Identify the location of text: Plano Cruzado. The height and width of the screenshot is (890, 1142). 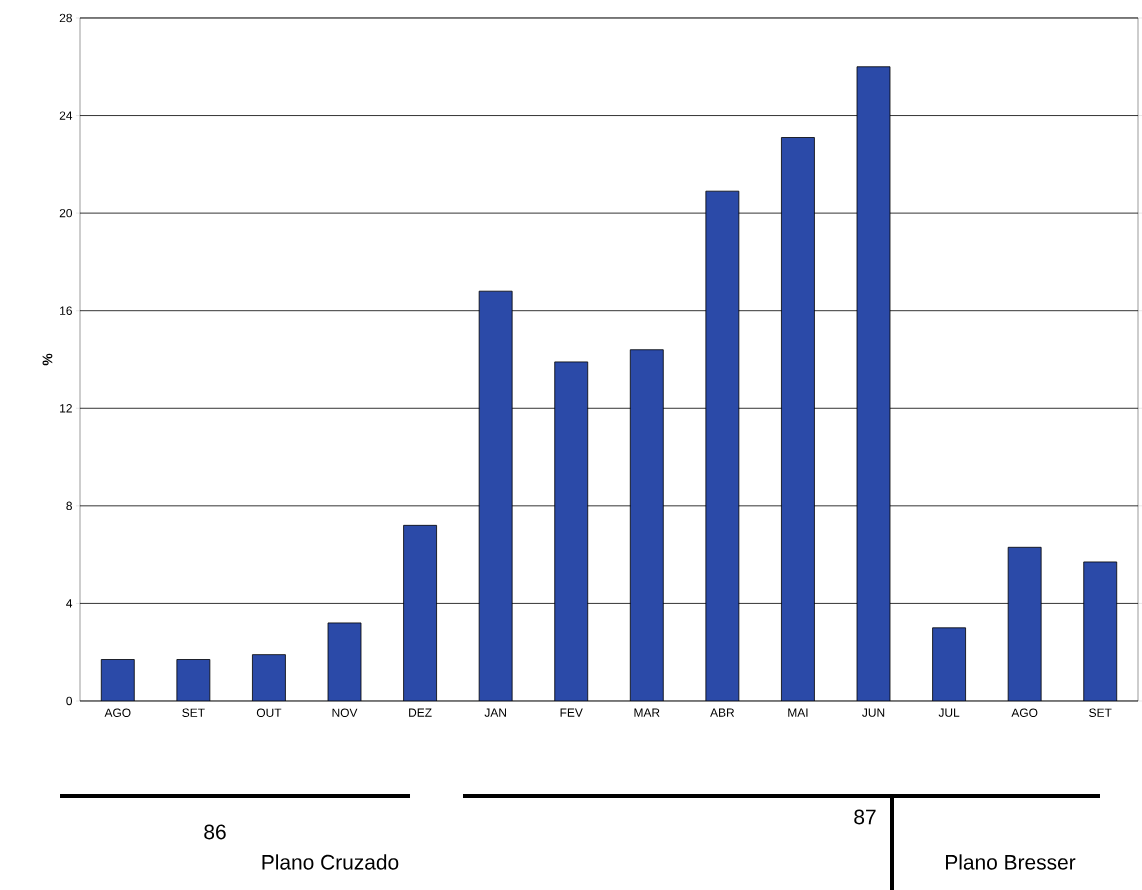
(330, 862).